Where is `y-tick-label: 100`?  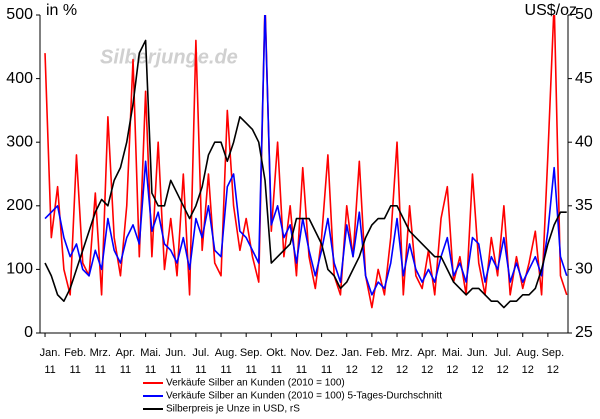
y-tick-label: 100 is located at coordinates (19, 269).